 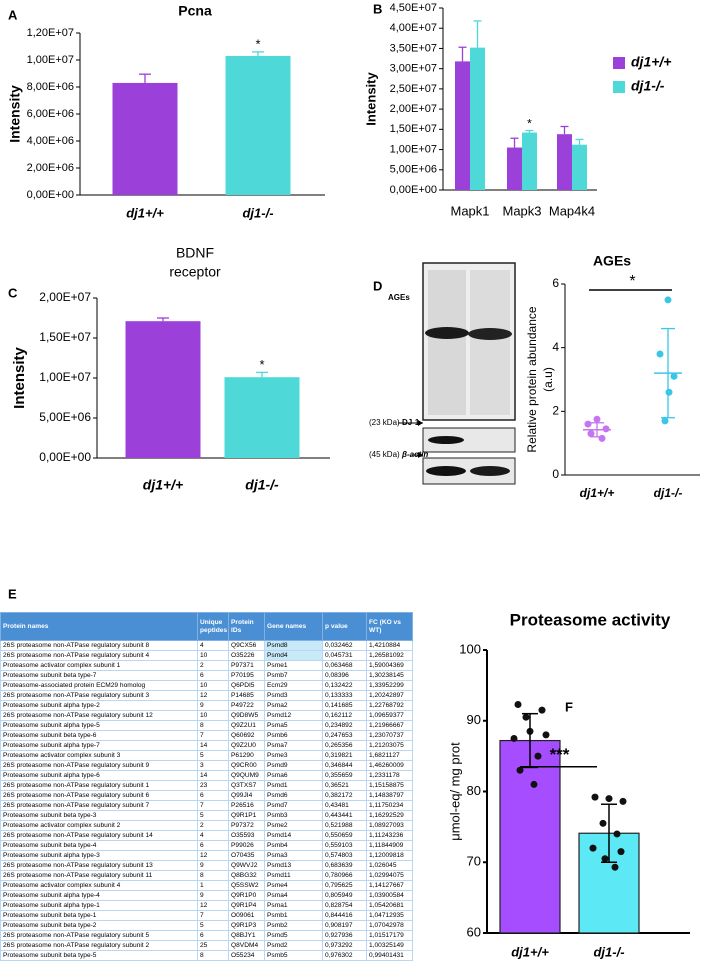 What do you see at coordinates (569, 706) in the screenshot?
I see `panel-label: F` at bounding box center [569, 706].